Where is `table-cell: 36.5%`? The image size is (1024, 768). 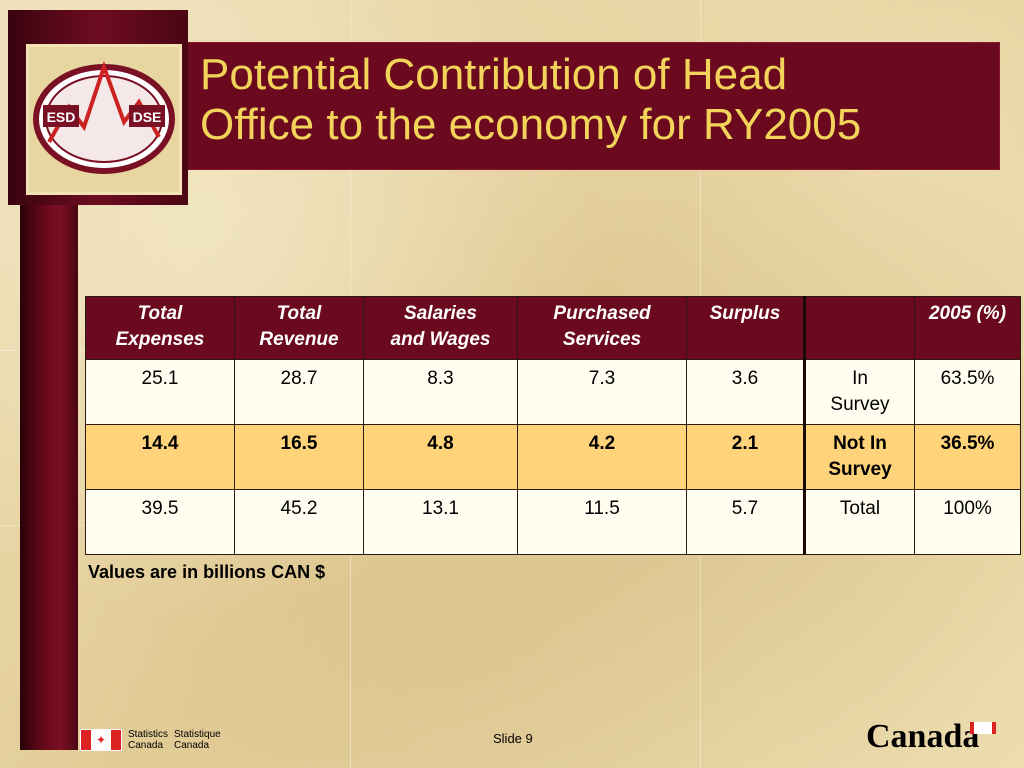 table-cell: 36.5% is located at coordinates (967, 457).